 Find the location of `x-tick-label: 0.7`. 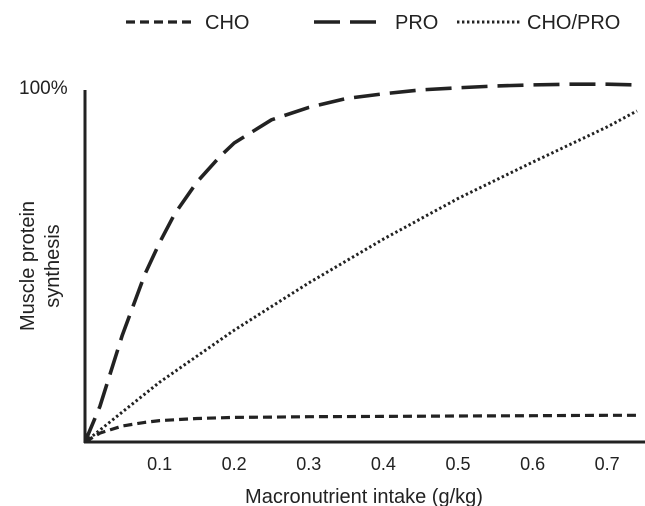

x-tick-label: 0.7 is located at coordinates (607, 464).